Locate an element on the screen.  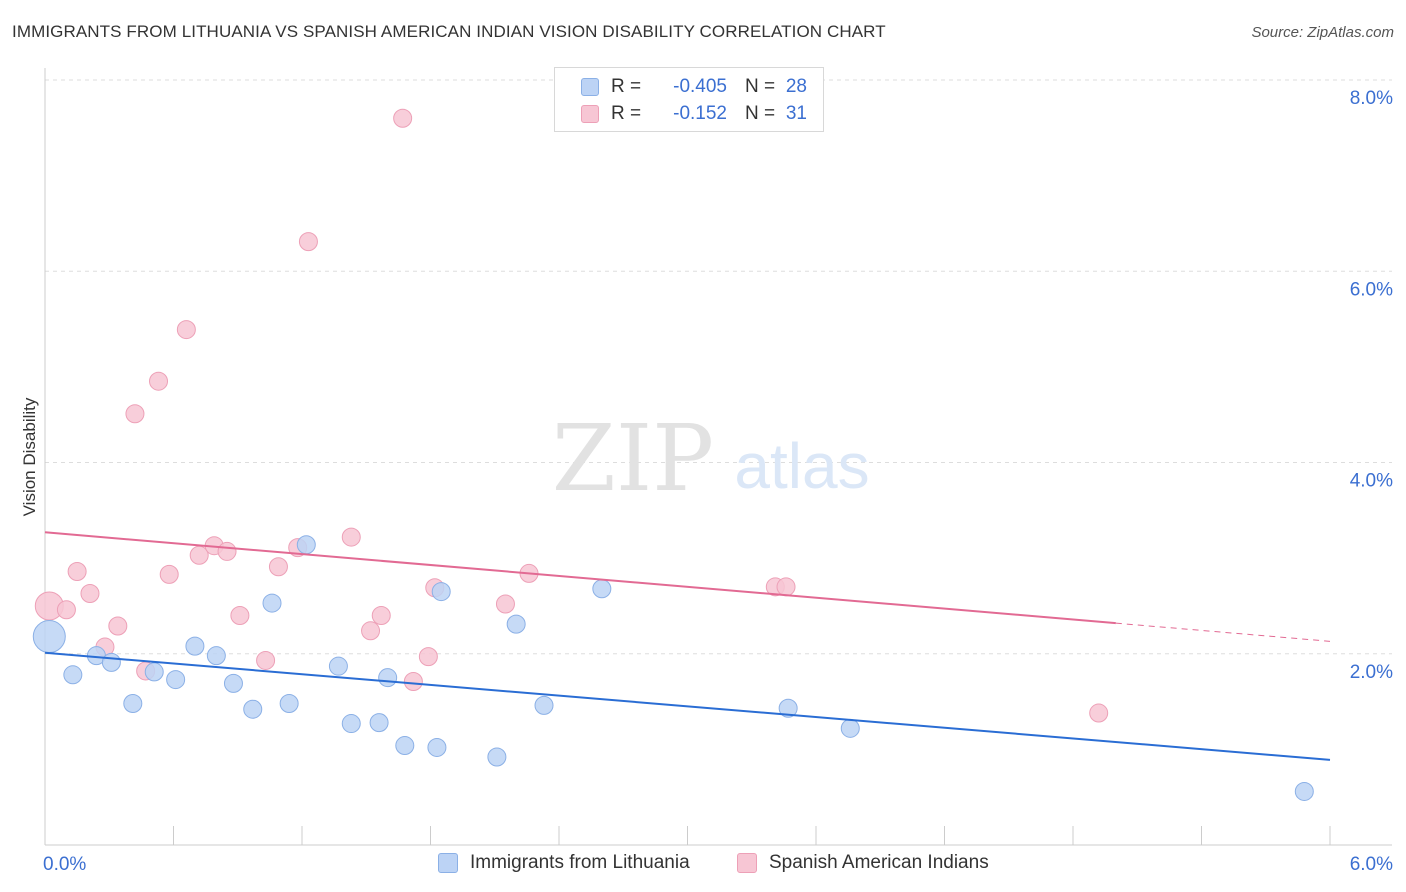
trend-line-spanish-extrapolated is located at coordinates (1223, 632).